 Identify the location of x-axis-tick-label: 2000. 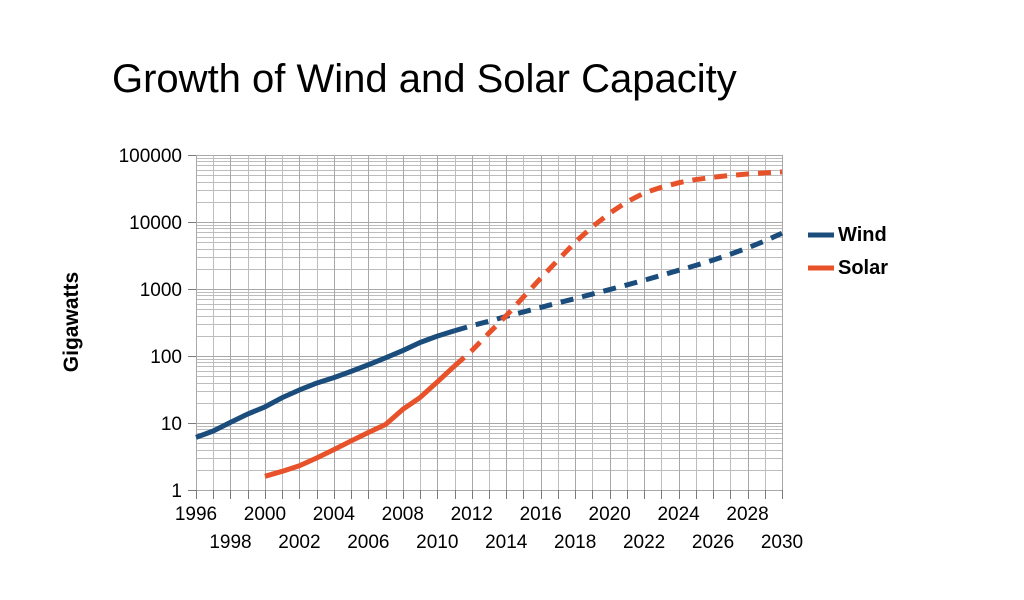
(265, 514).